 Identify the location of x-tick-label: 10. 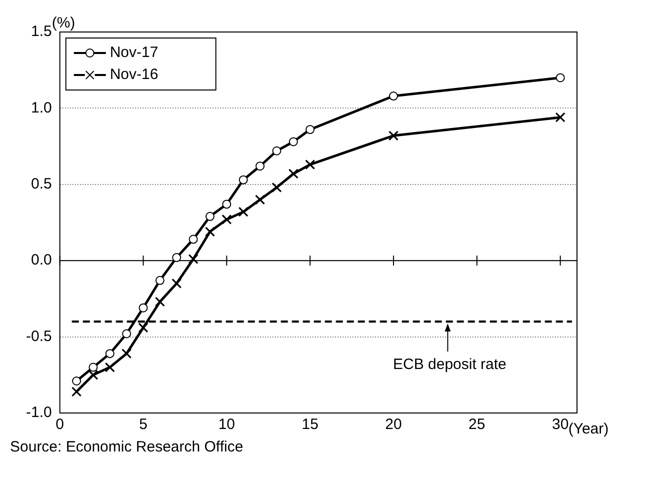
(227, 425).